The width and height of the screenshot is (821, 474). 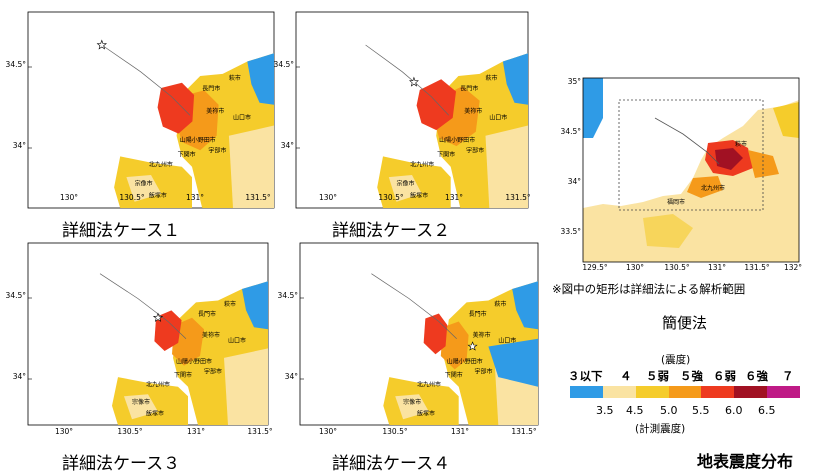 What do you see at coordinates (767, 410) in the screenshot?
I see `legend-number: 6.5` at bounding box center [767, 410].